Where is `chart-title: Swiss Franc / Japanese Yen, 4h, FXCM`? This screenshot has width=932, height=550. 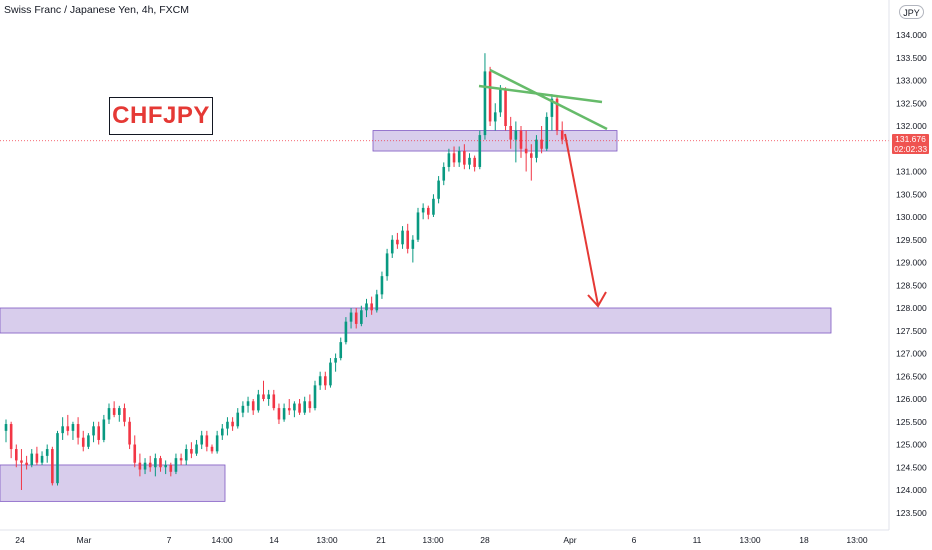
chart-title: Swiss Franc / Japanese Yen, 4h, FXCM is located at coordinates (97, 10).